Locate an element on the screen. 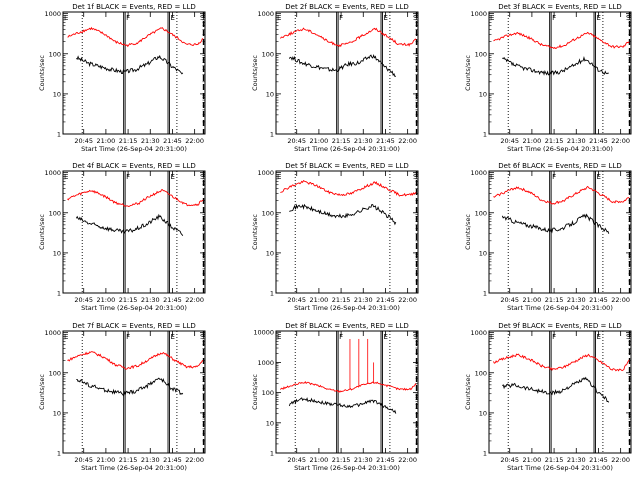 This screenshot has height=480, width=640. plot-frame is located at coordinates (134, 232).